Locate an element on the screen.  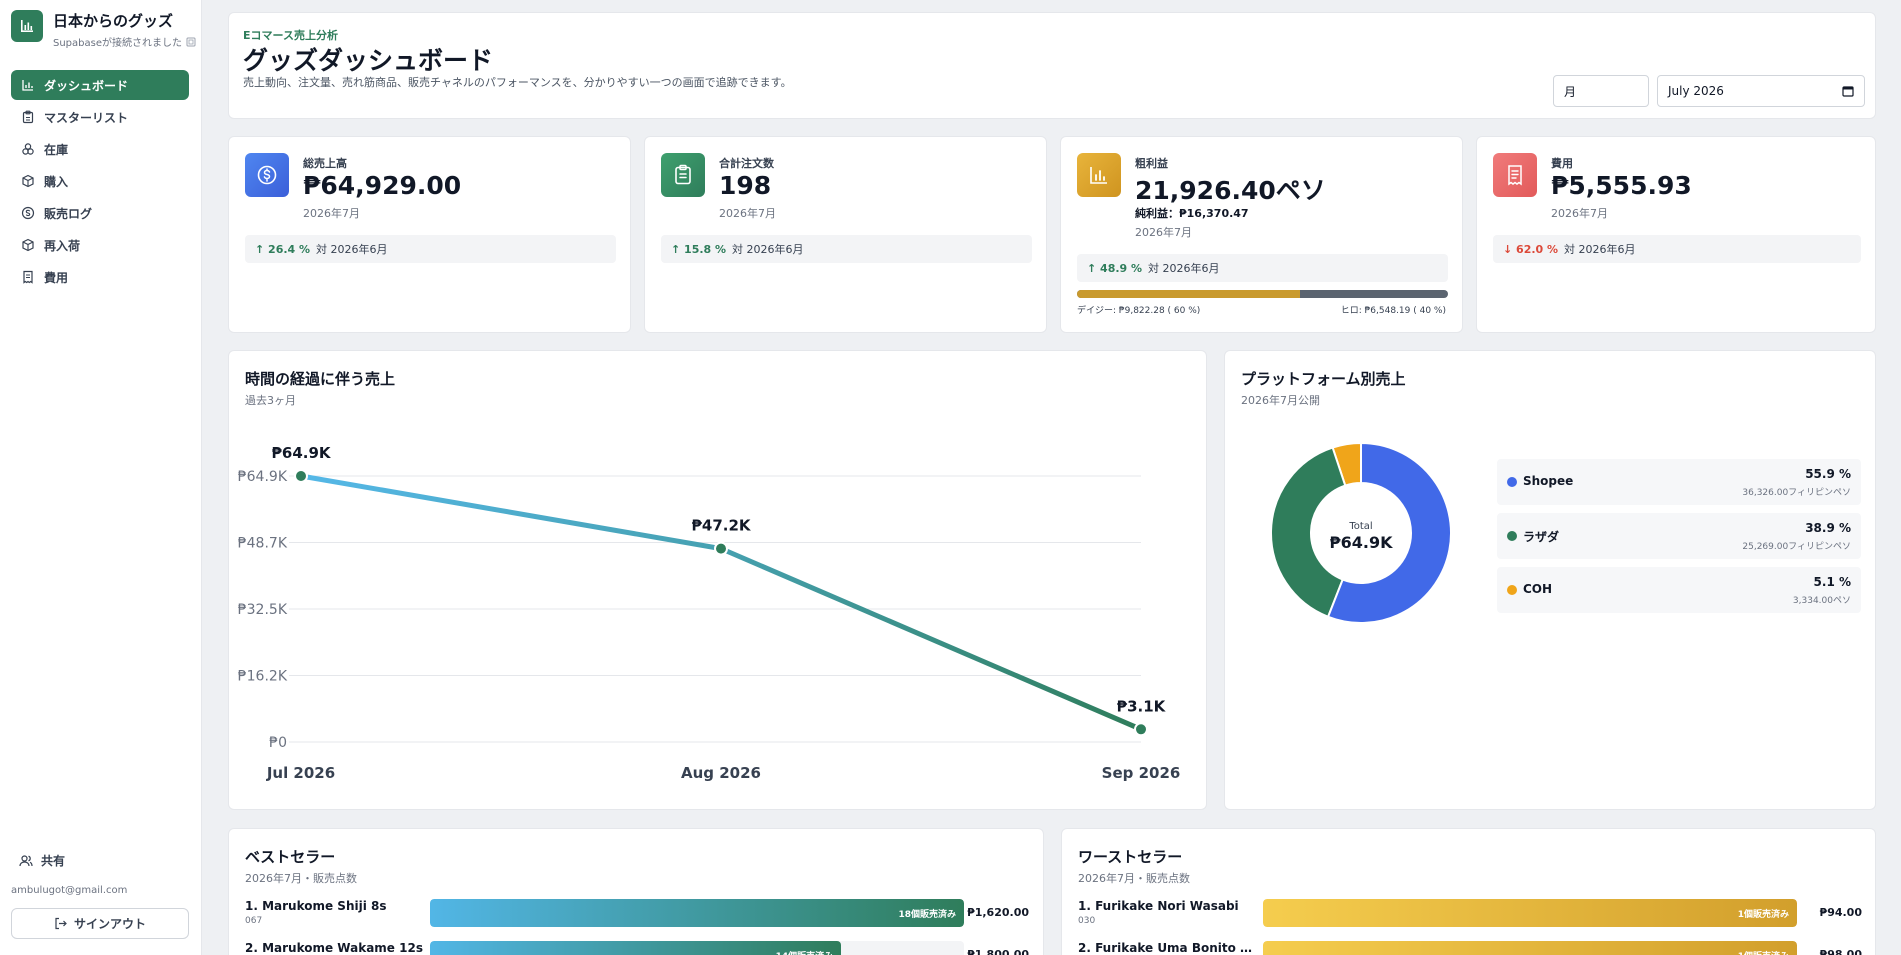
seller-bar-label: 18個販売済み is located at coordinates (927, 914).